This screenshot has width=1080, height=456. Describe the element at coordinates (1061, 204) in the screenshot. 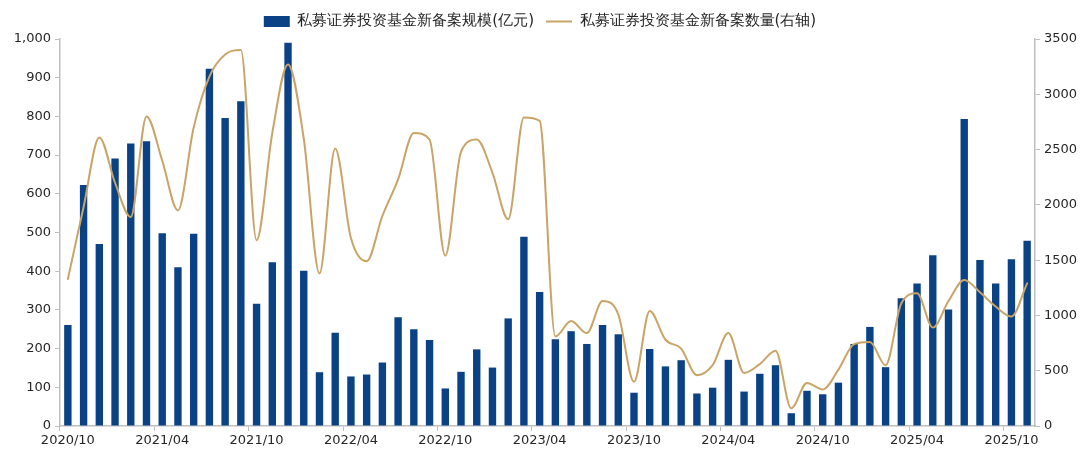

I see `y2-tick-label: 2000` at that location.